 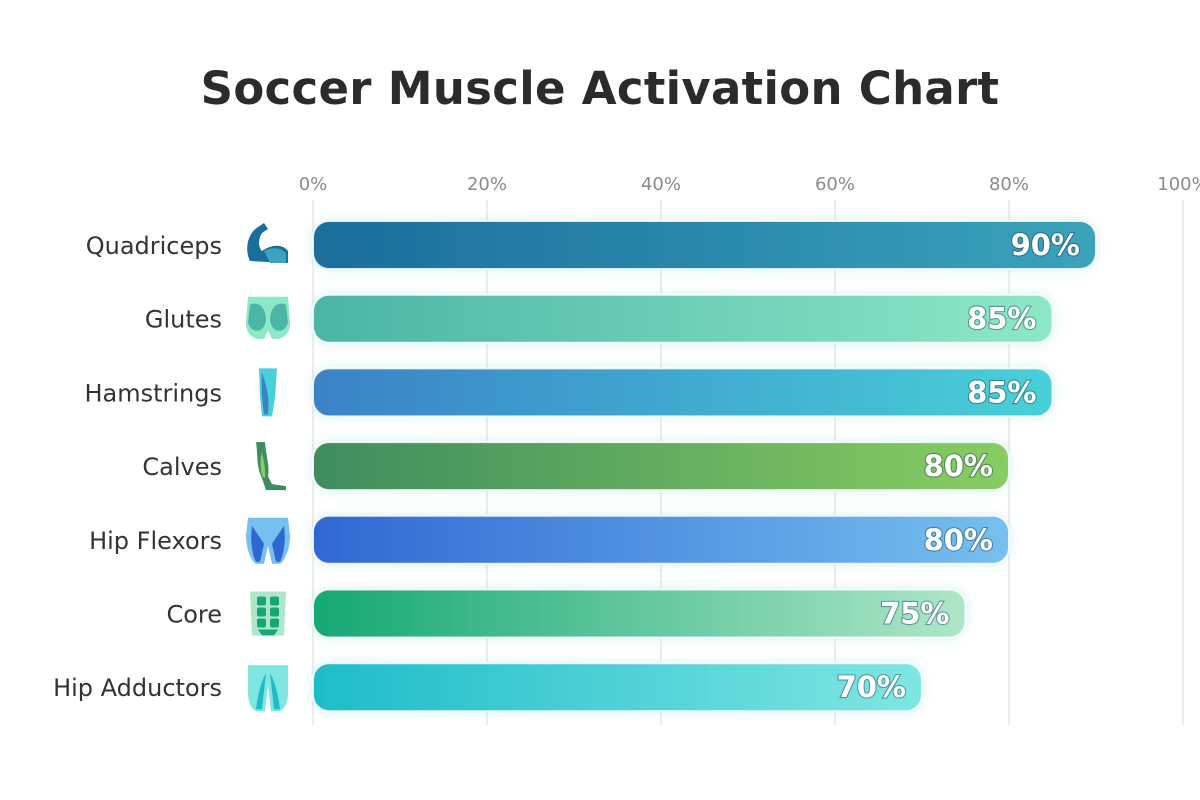 I want to click on bar-hip-adductors, so click(x=617, y=687).